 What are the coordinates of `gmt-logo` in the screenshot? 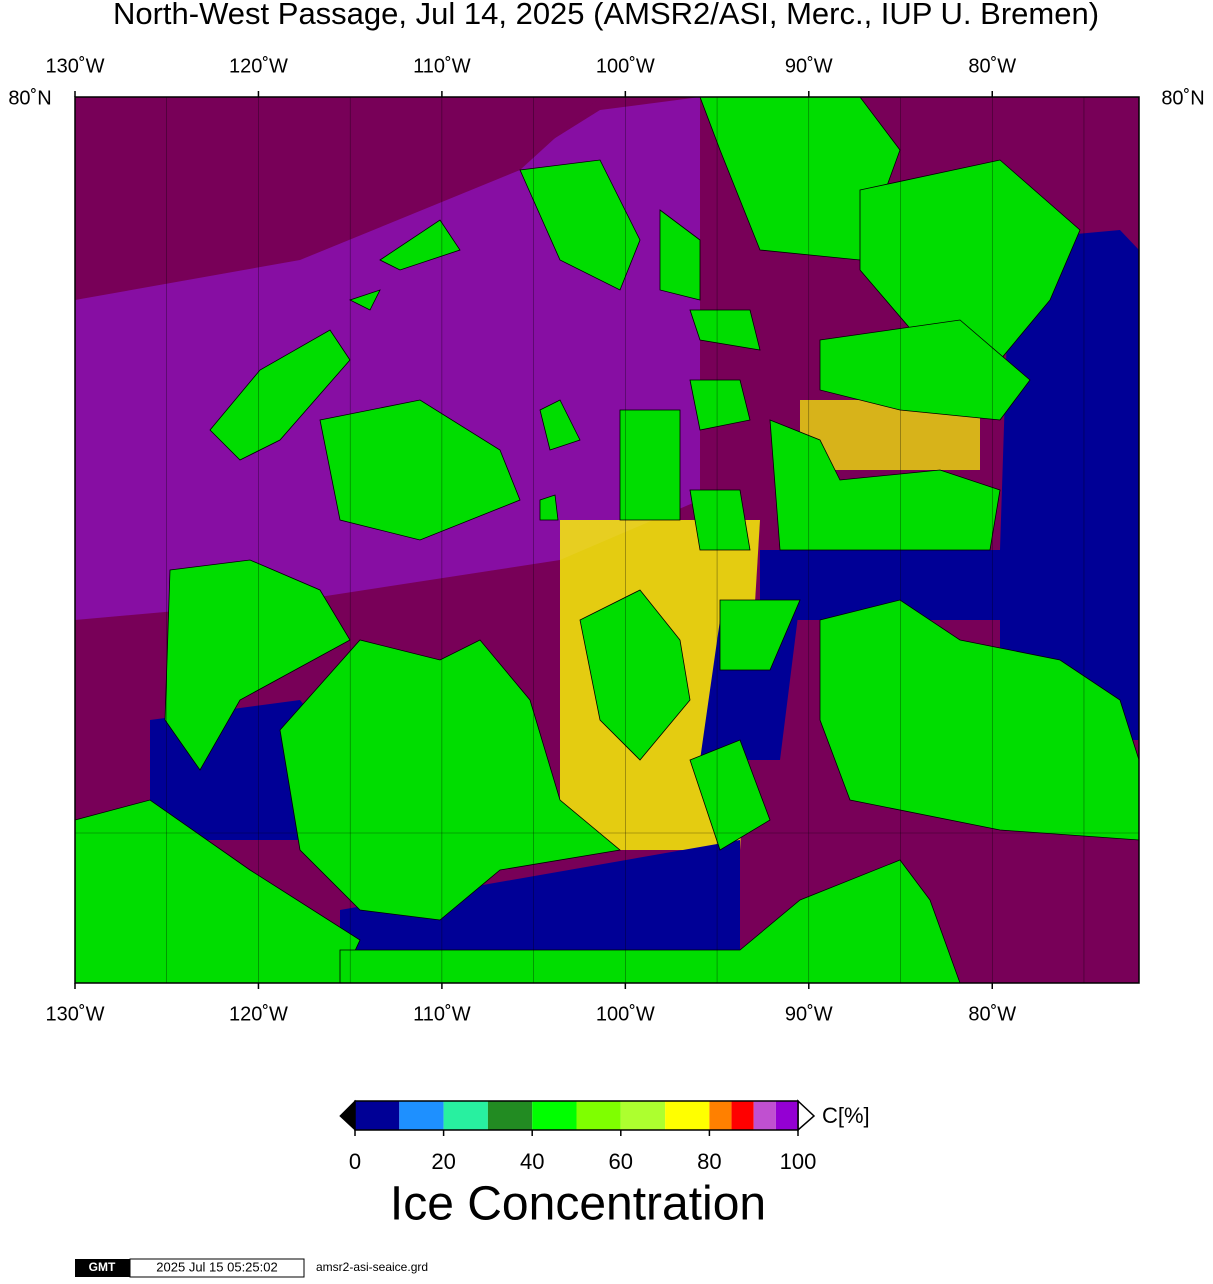 It's located at (102, 1268).